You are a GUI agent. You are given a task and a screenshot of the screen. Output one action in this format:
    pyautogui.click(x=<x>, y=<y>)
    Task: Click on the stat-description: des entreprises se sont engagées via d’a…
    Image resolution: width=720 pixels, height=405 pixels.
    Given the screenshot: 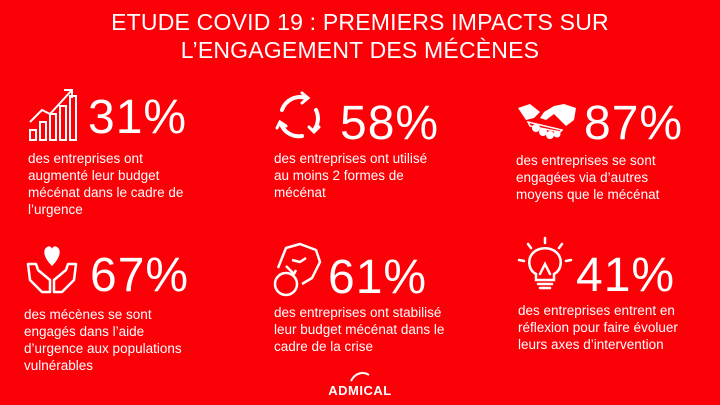 What is the action you would take?
    pyautogui.click(x=588, y=177)
    